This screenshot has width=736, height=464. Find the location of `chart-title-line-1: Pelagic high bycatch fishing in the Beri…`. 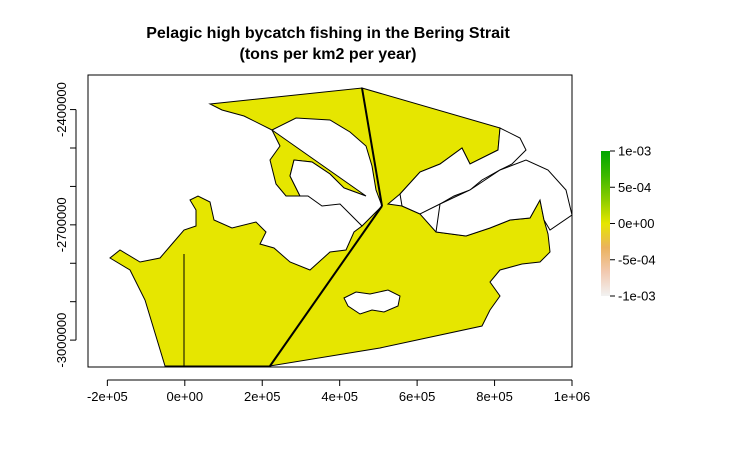

chart-title-line-1: Pelagic high bycatch fishing in the Beri… is located at coordinates (328, 33).